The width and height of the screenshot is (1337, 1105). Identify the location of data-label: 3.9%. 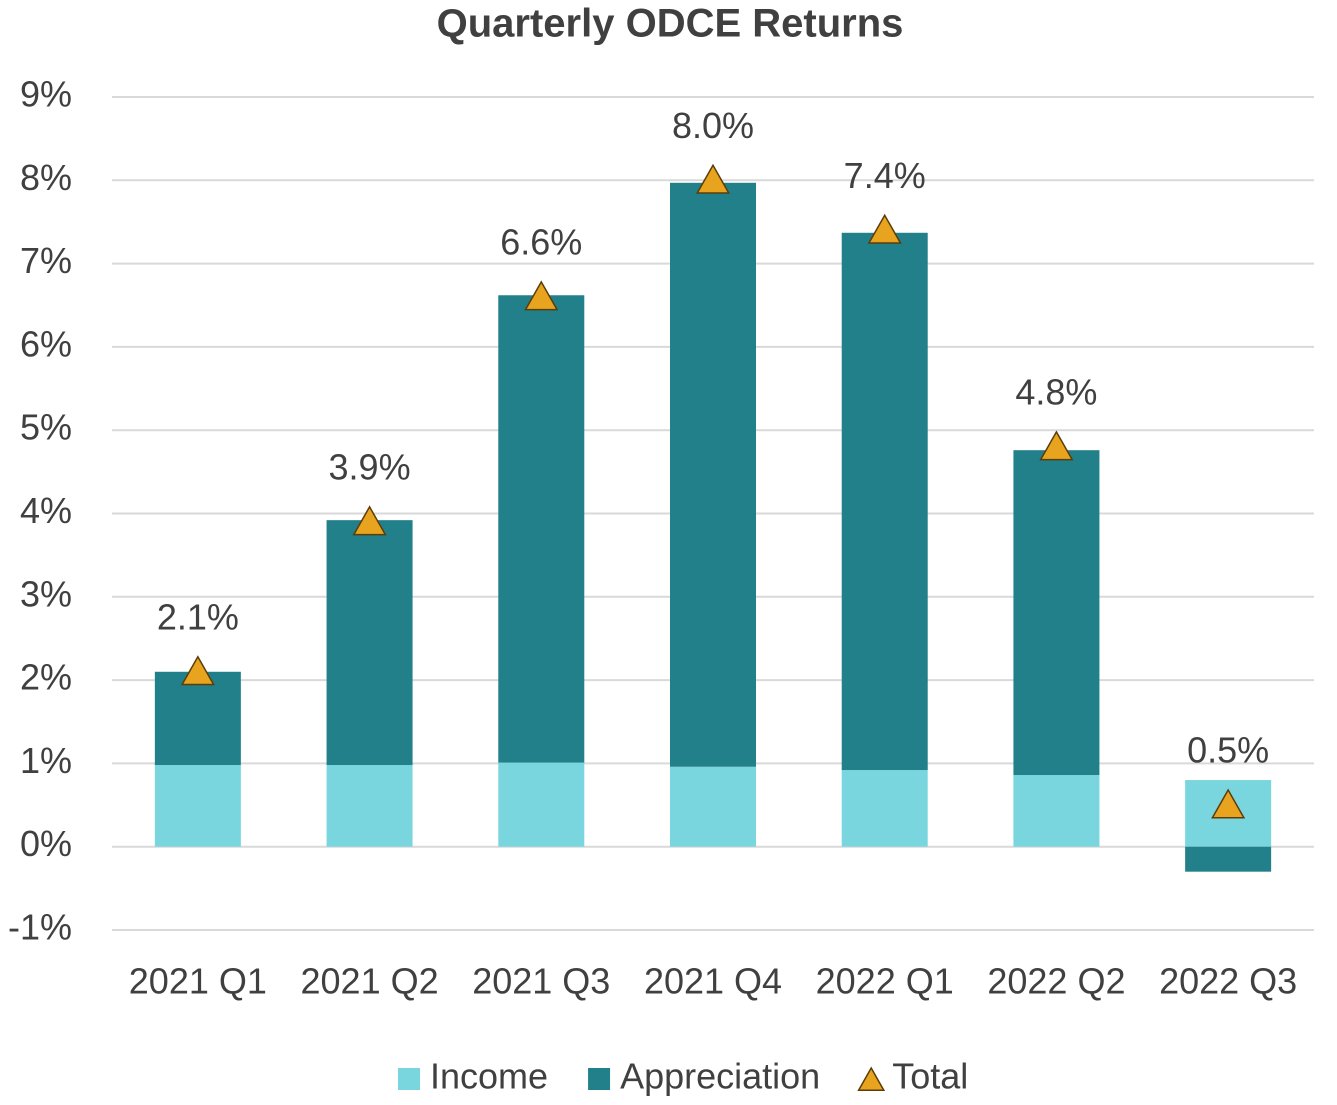
(370, 466).